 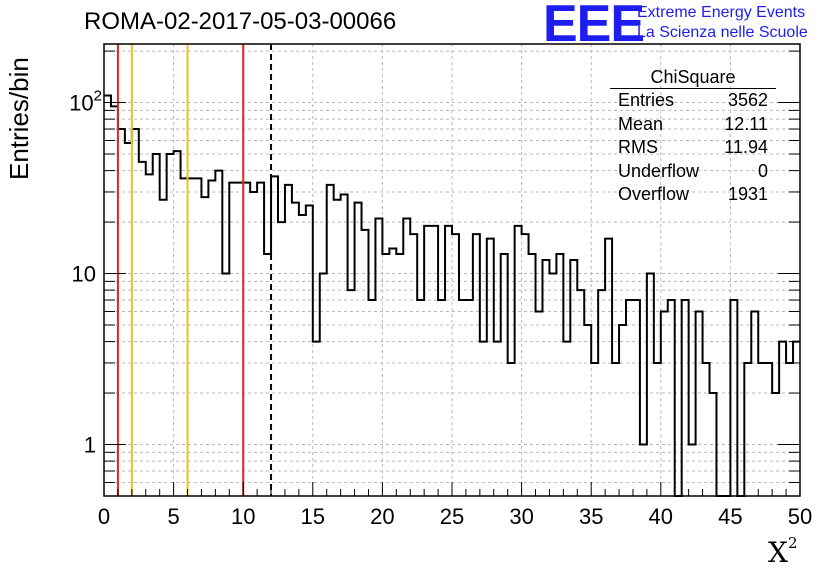 I want to click on stats-label: Entries, so click(x=646, y=100).